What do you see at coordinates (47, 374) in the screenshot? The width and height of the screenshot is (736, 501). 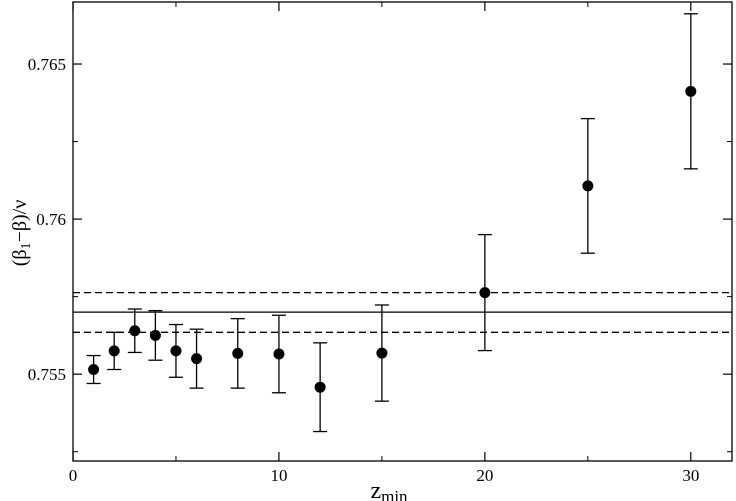 I see `y-tick-label: 0.755` at bounding box center [47, 374].